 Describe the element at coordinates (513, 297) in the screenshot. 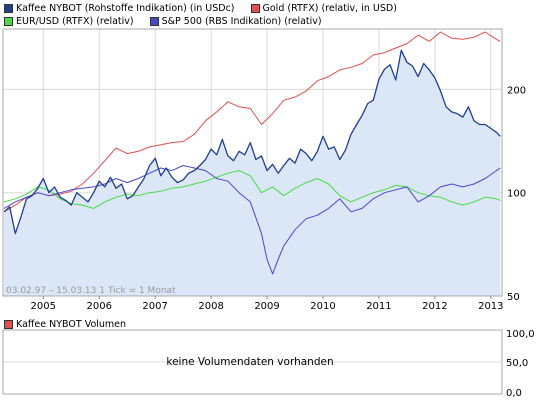

I see `y-tick-label: 50` at that location.